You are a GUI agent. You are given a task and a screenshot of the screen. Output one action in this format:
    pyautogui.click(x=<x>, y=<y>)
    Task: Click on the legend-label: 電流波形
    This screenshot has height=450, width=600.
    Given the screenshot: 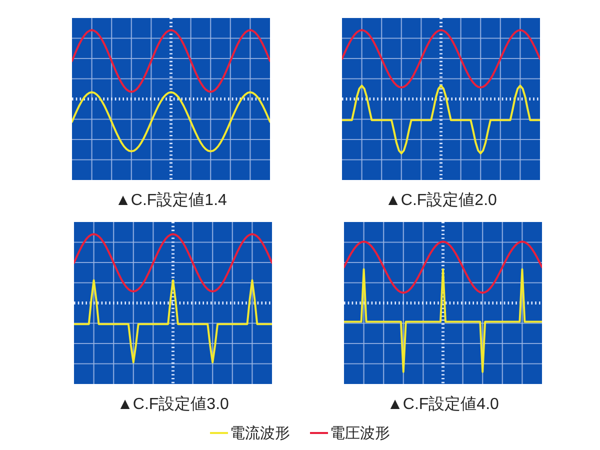 What is the action you would take?
    pyautogui.click(x=260, y=433)
    